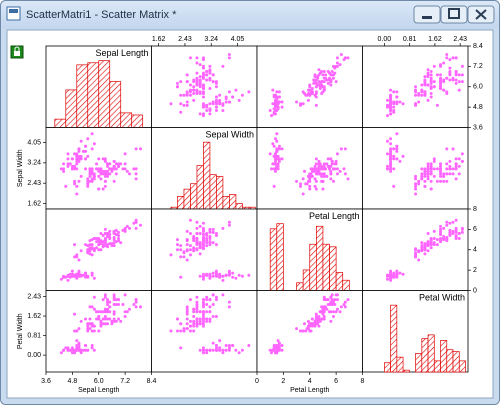 This screenshot has height=405, width=500. What do you see at coordinates (121, 53) in the screenshot?
I see `diagonal-label: Sepal Length` at bounding box center [121, 53].